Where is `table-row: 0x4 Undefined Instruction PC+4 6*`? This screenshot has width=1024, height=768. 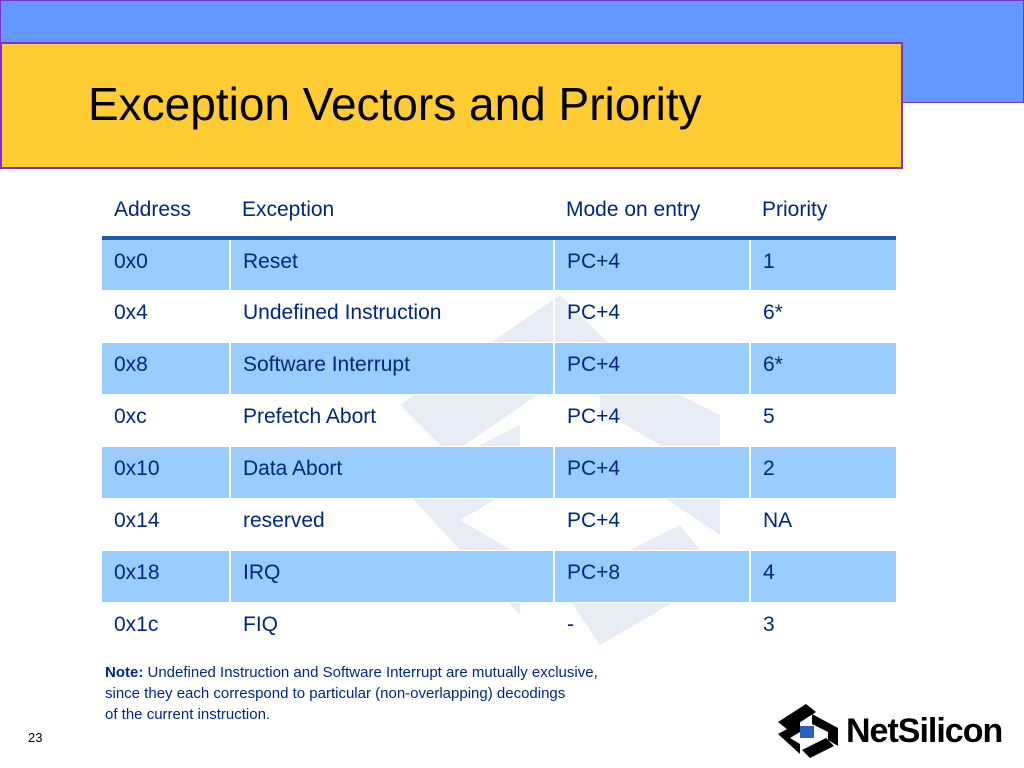
table-row: 0x4 Undefined Instruction PC+4 6* is located at coordinates (499, 315).